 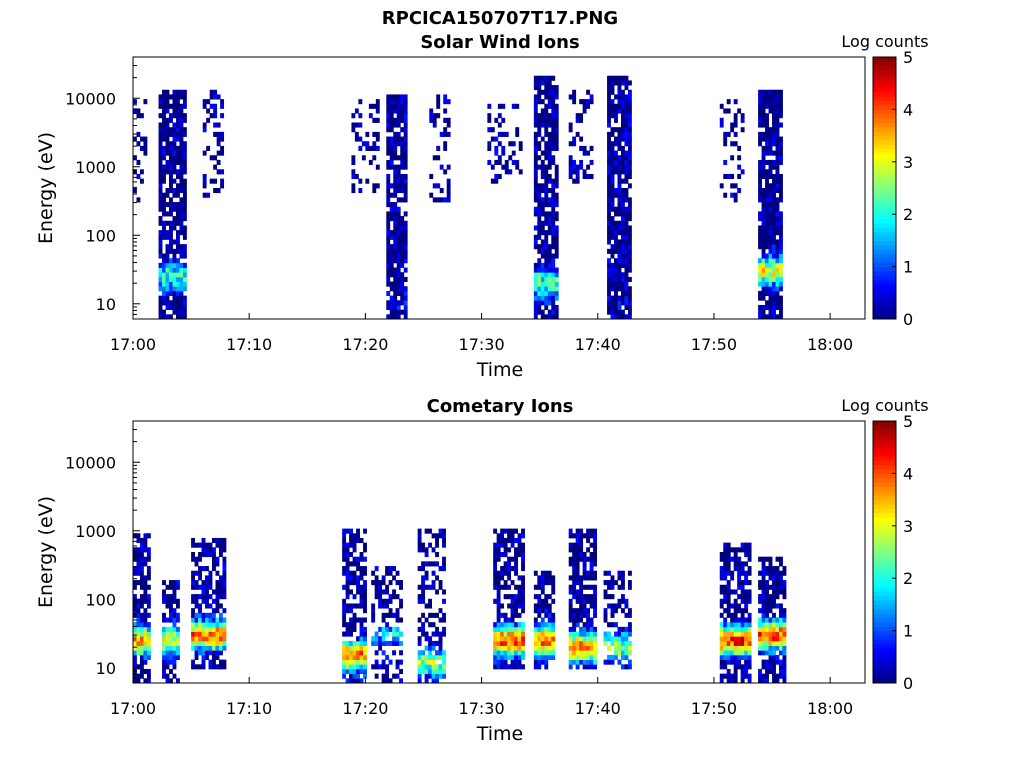 I want to click on colorbar-strip, so click(x=884, y=243).